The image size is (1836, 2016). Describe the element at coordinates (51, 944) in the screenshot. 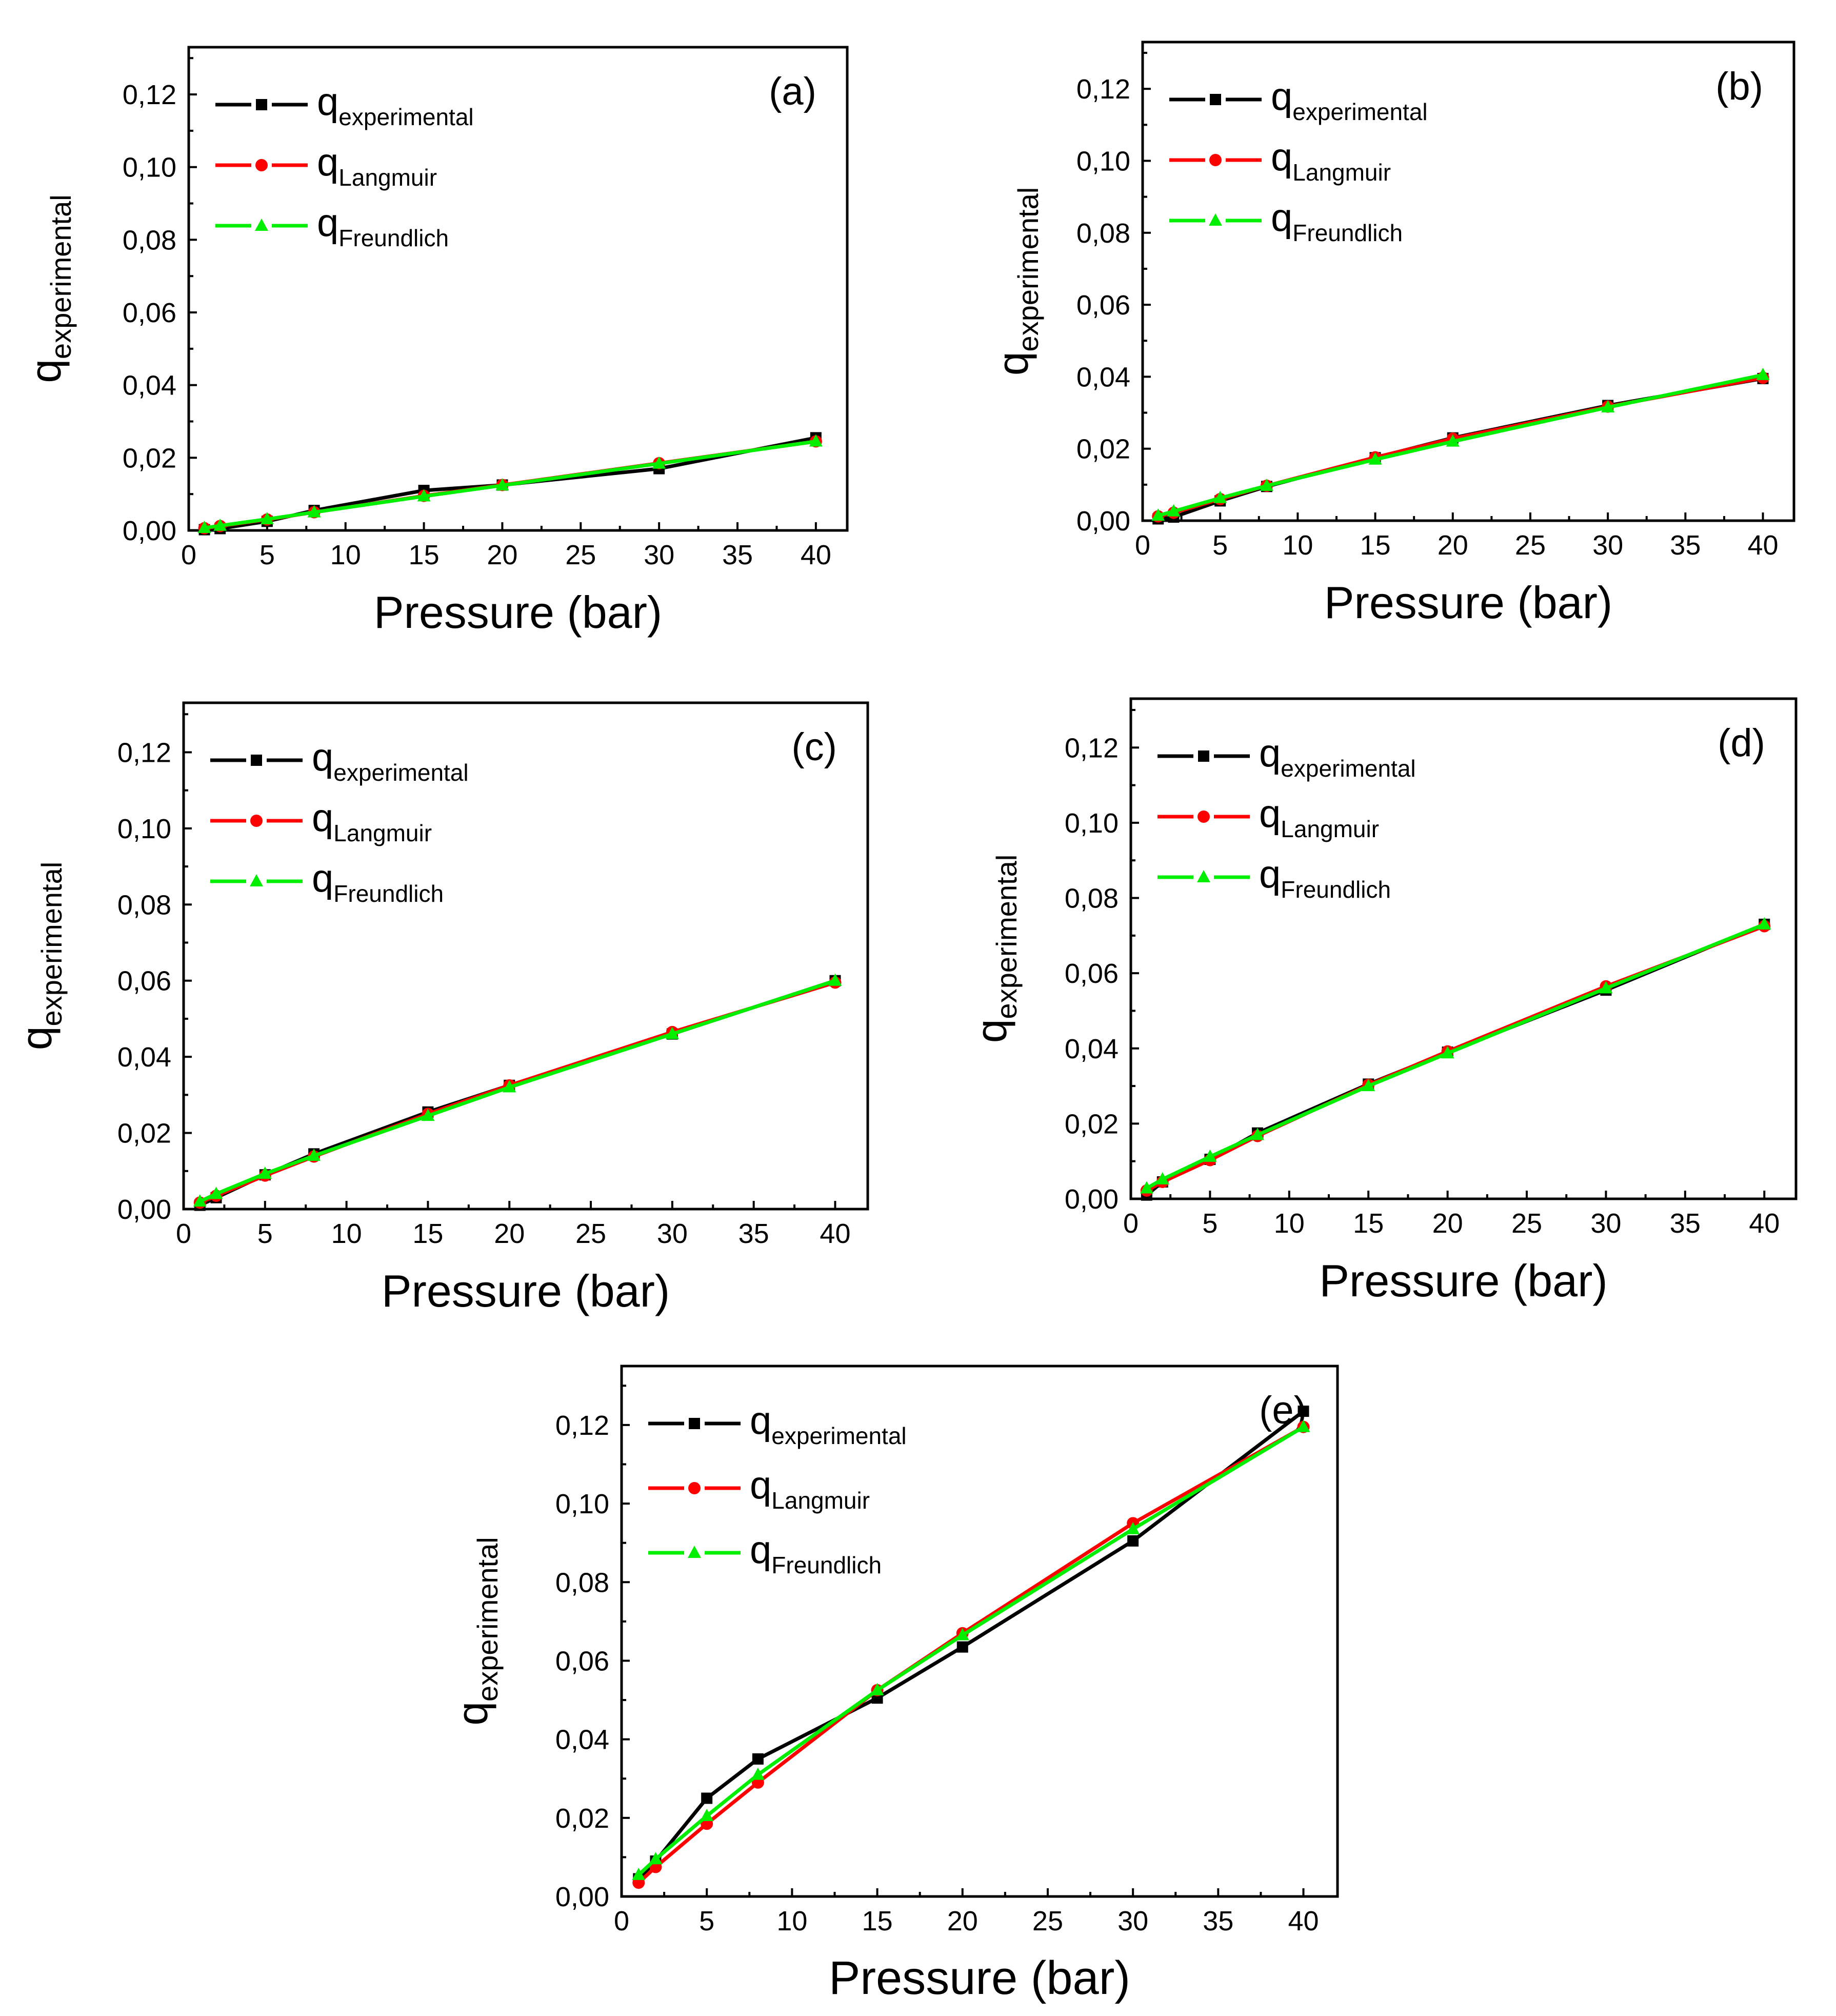

I see `y-axis-title-sub: experimental` at that location.